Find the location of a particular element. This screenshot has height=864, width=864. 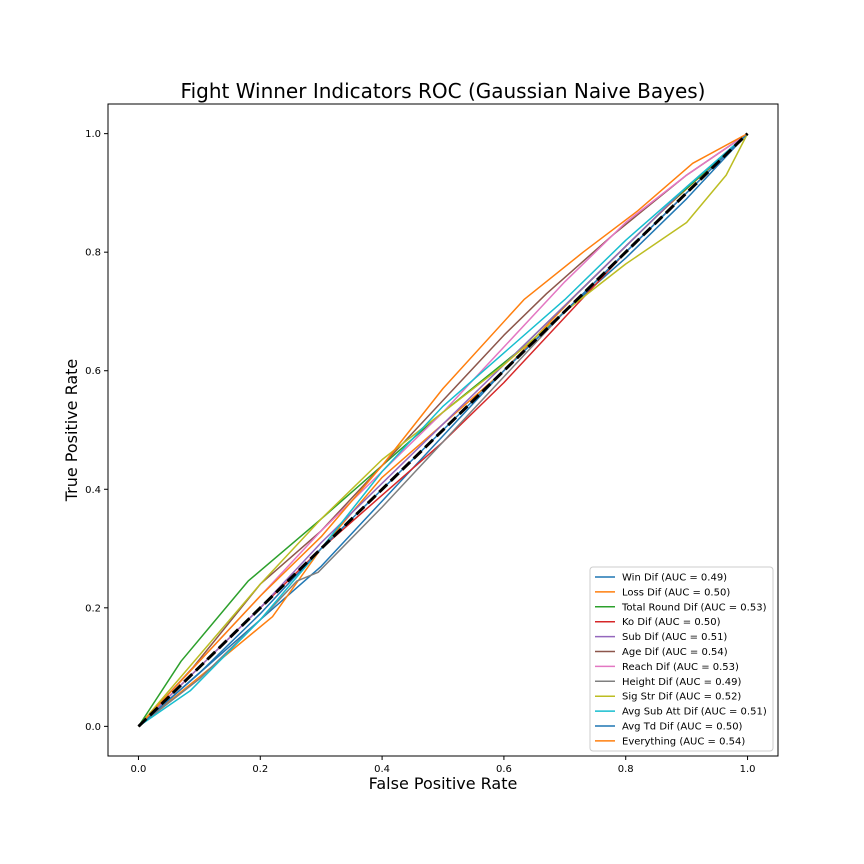

y-axis-label: True Positive Rate is located at coordinates (71, 431).